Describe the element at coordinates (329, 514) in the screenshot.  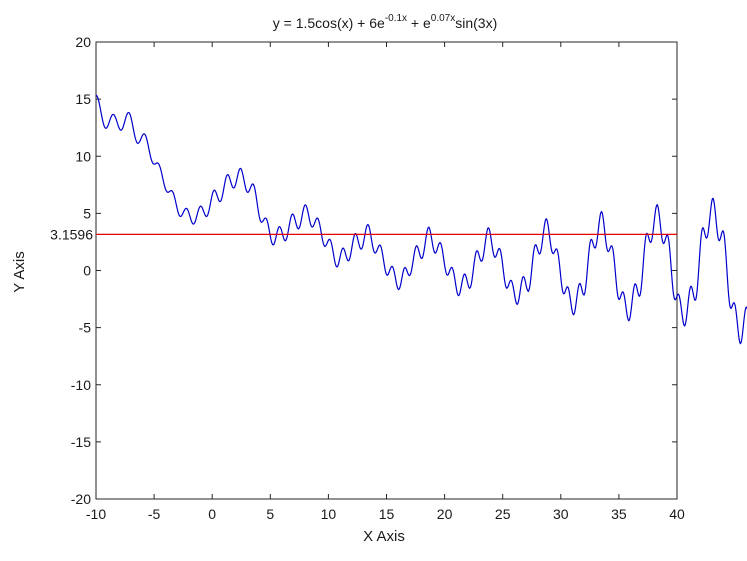
I see `x-tick-label: 10` at that location.